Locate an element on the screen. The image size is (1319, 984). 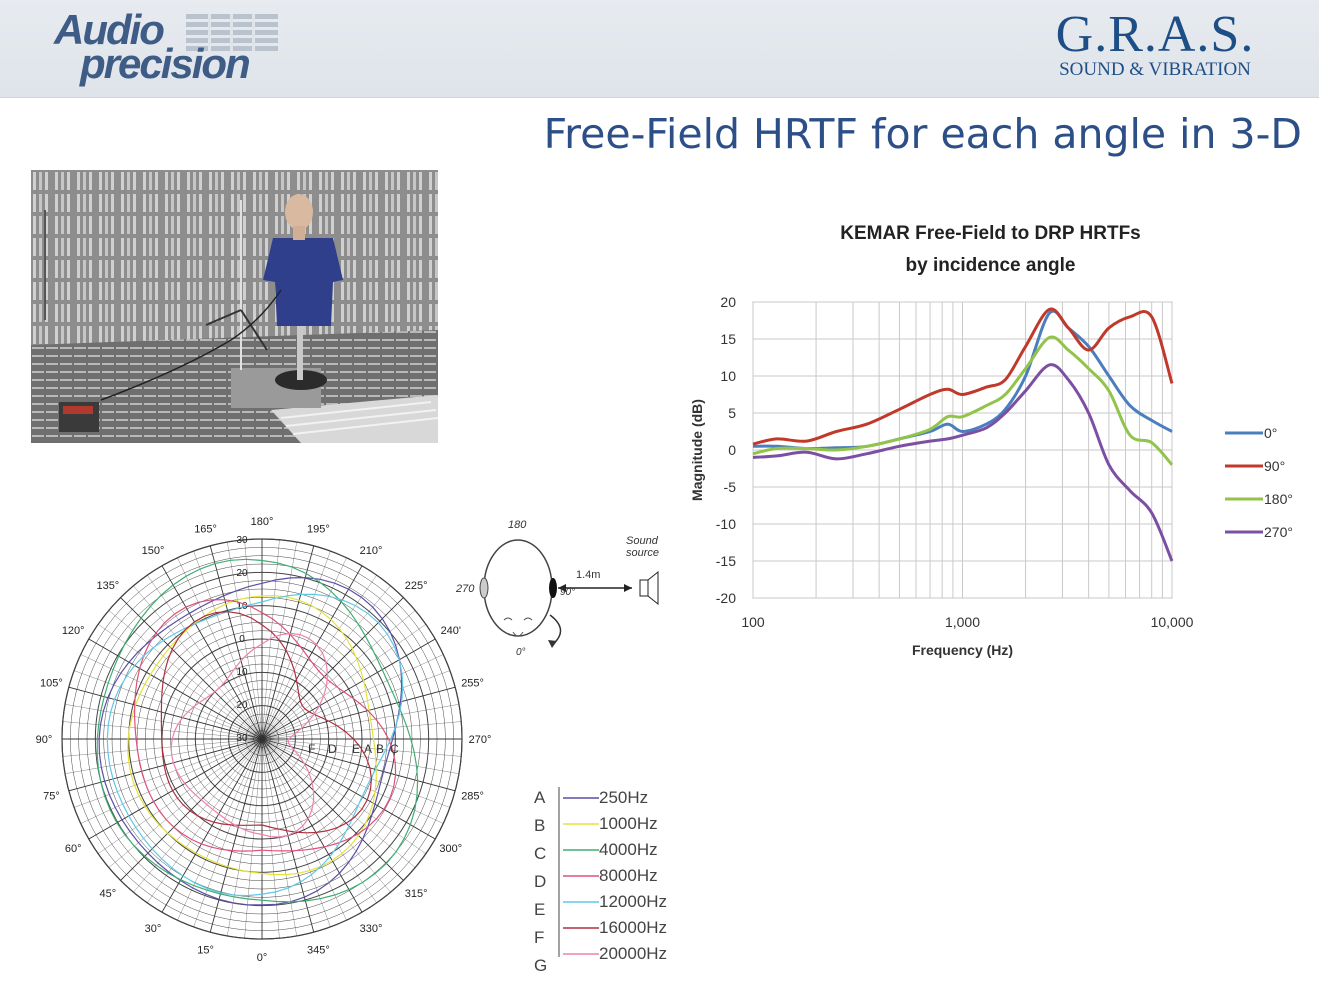
polar-angle-label: 0° is located at coordinates (262, 958).